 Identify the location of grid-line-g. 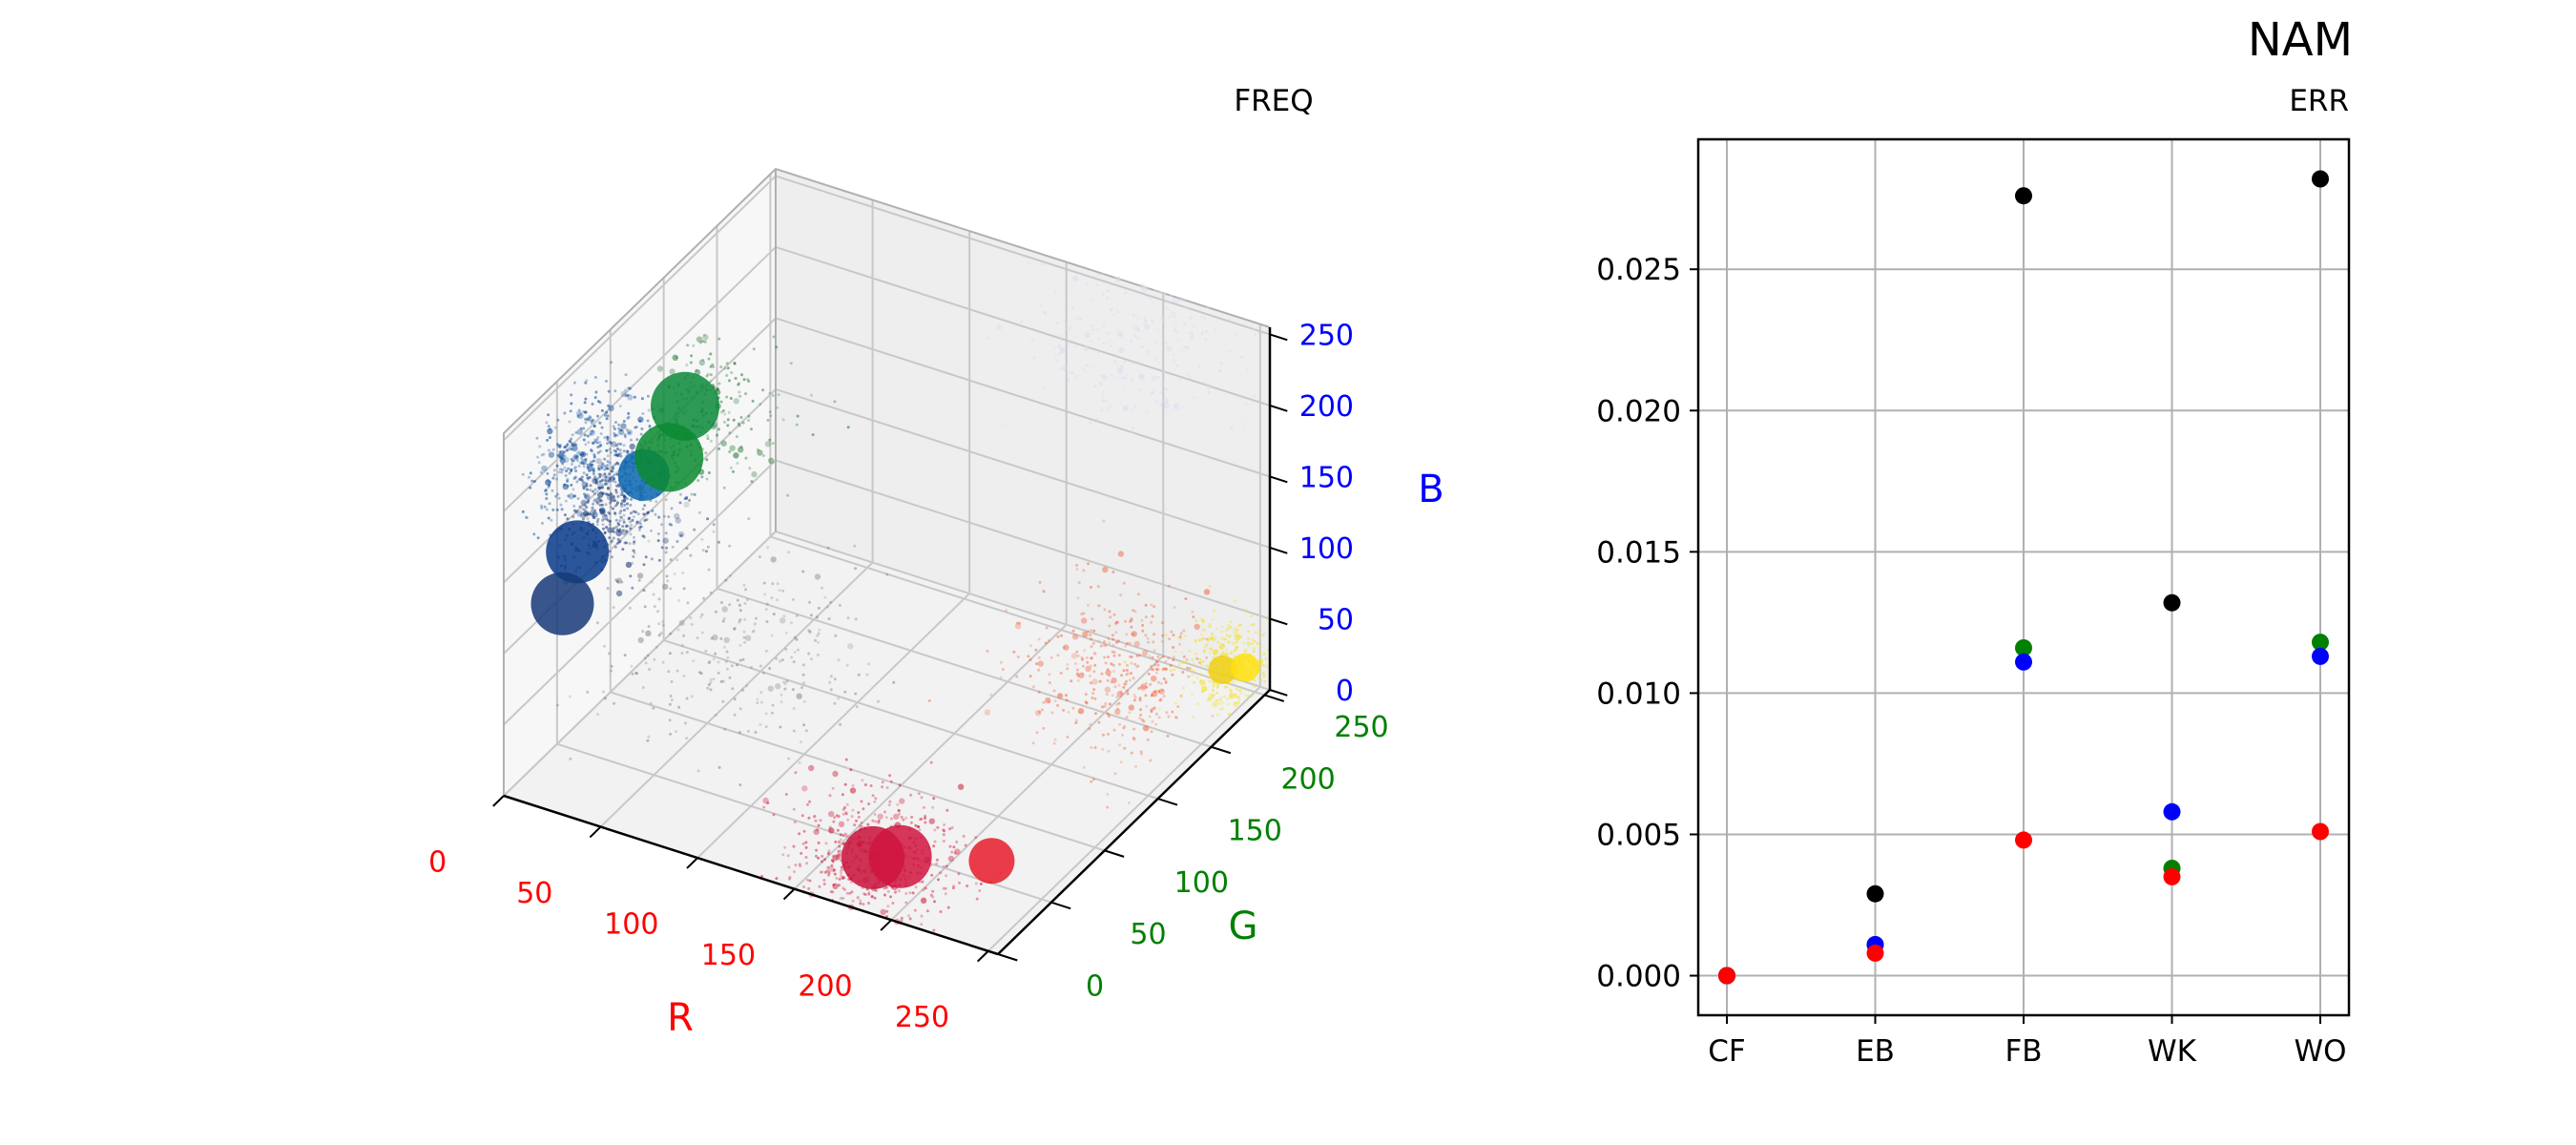
(964, 486).